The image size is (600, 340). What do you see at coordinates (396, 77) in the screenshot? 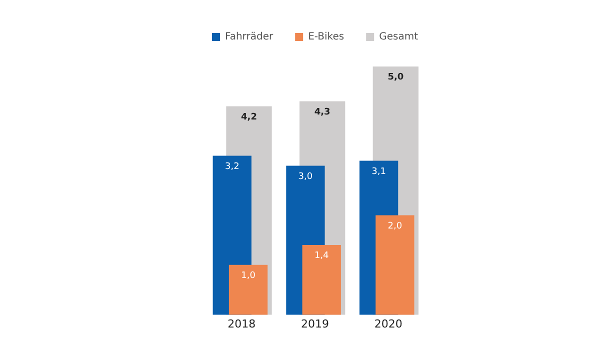
I see `data-label: 5,0` at bounding box center [396, 77].